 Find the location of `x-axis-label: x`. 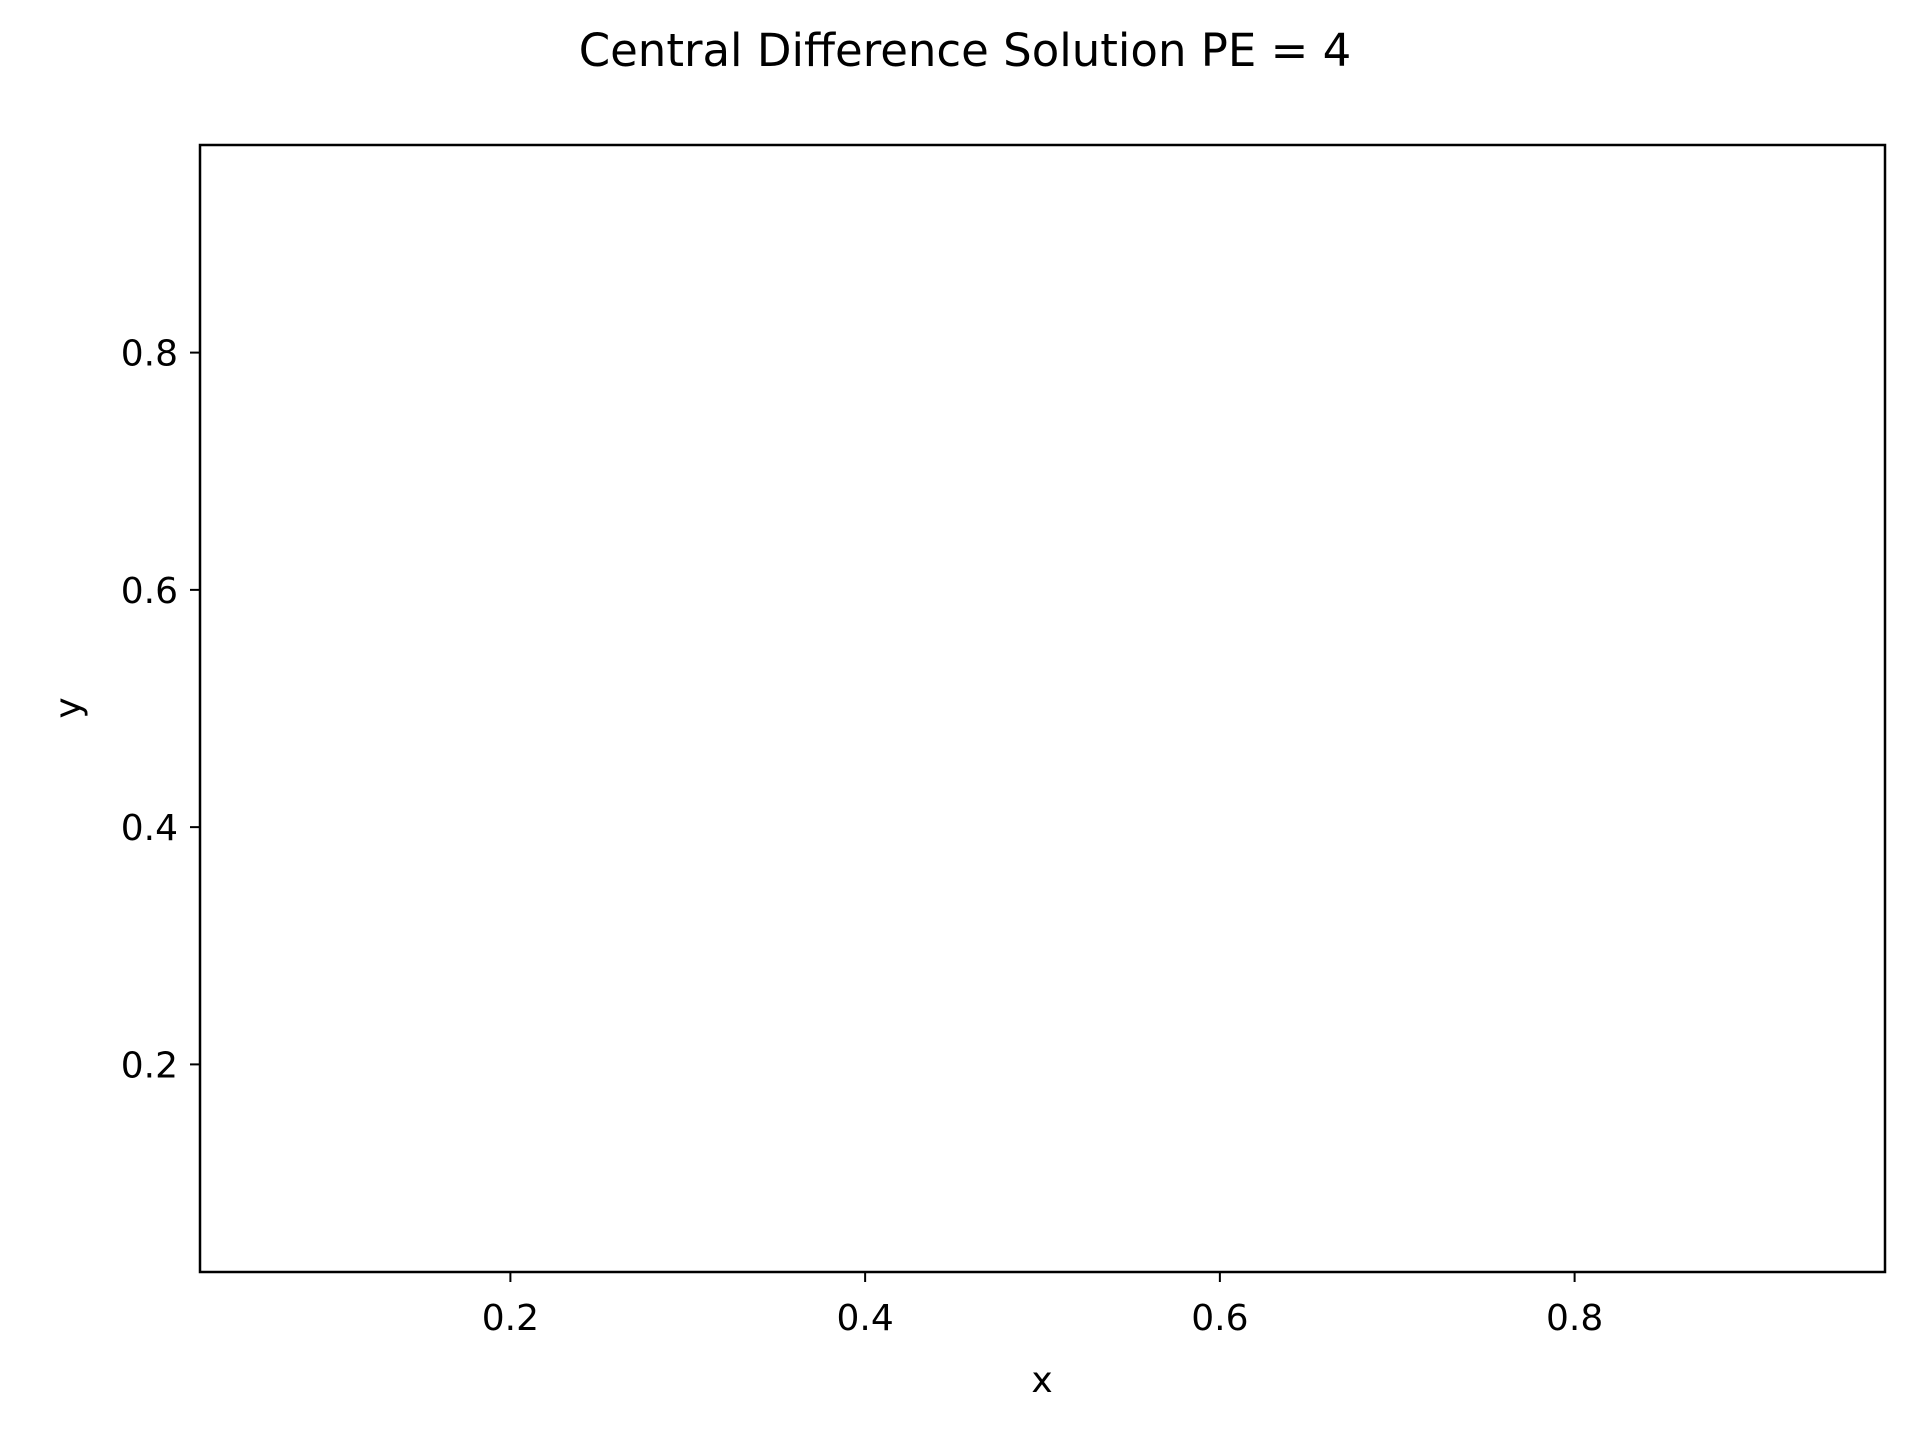

x-axis-label: x is located at coordinates (1041, 1380).